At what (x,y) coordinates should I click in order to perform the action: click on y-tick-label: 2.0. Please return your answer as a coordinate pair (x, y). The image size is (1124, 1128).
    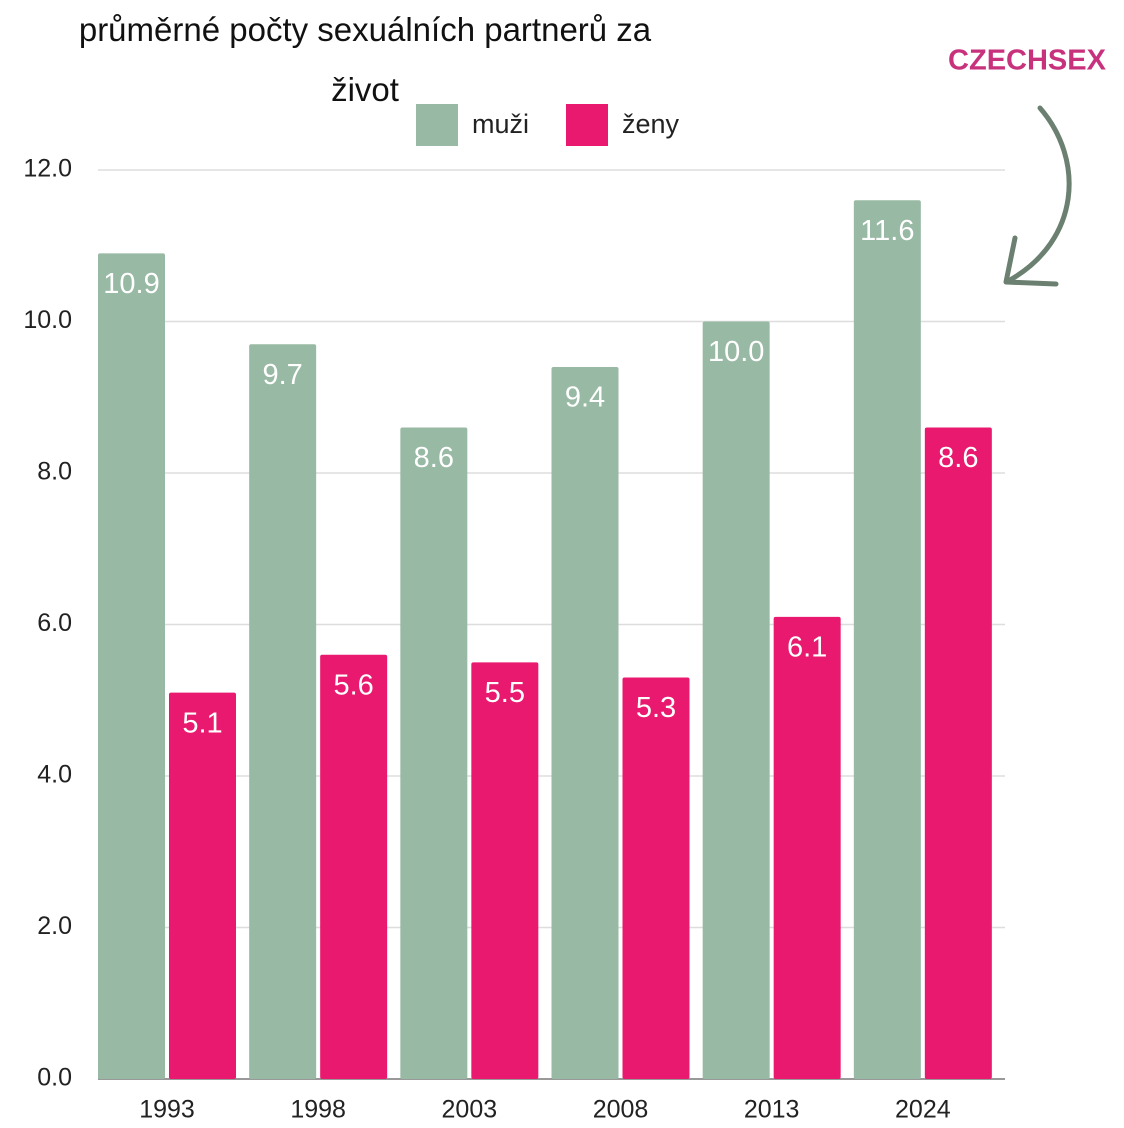
    Looking at the image, I should click on (54, 926).